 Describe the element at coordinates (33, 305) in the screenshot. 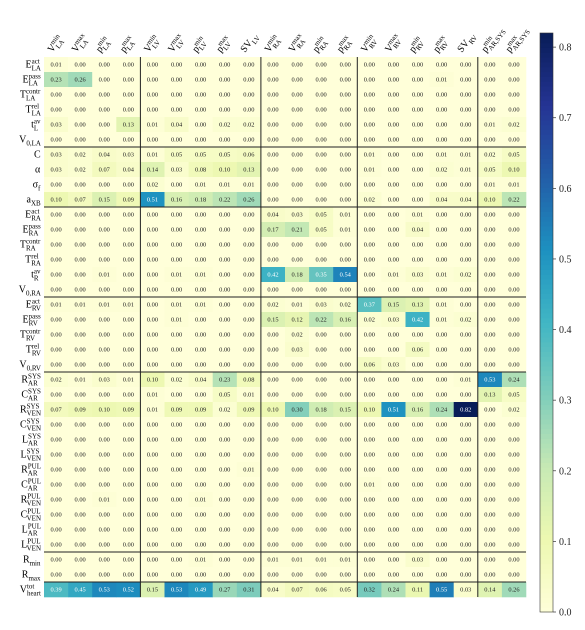

I see `y-tick-label: Eact RV` at that location.